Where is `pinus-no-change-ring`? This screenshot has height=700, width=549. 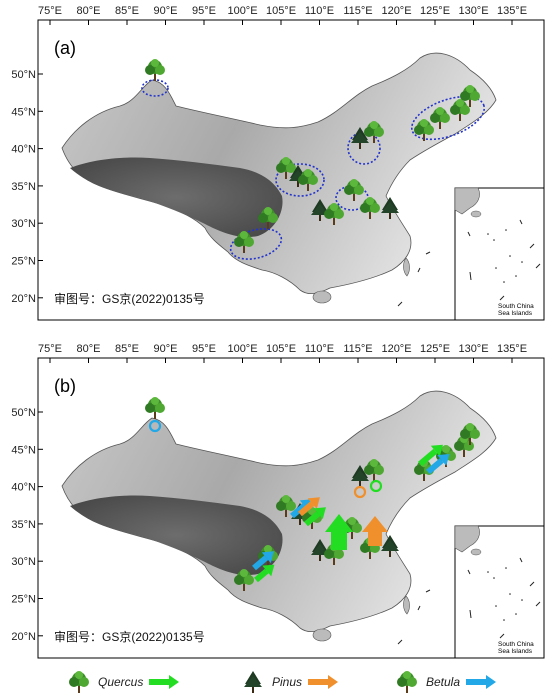
pinus-no-change-ring is located at coordinates (360, 492).